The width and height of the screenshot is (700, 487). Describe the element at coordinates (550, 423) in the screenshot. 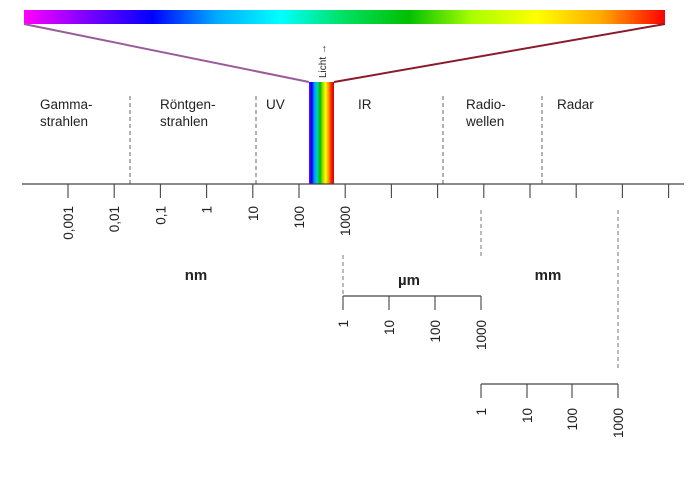

I see `mm-tick-labels: 1 10 100 1000` at that location.